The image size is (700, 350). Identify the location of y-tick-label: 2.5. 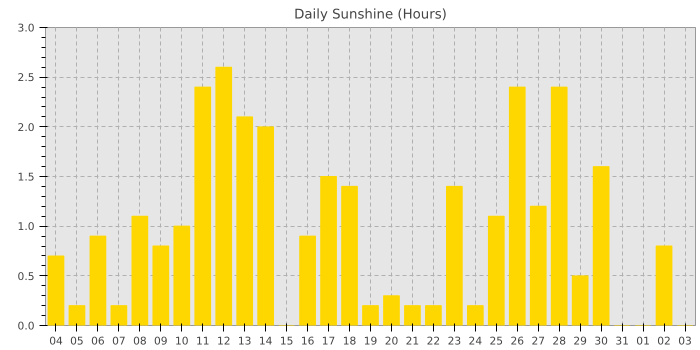
(26, 77).